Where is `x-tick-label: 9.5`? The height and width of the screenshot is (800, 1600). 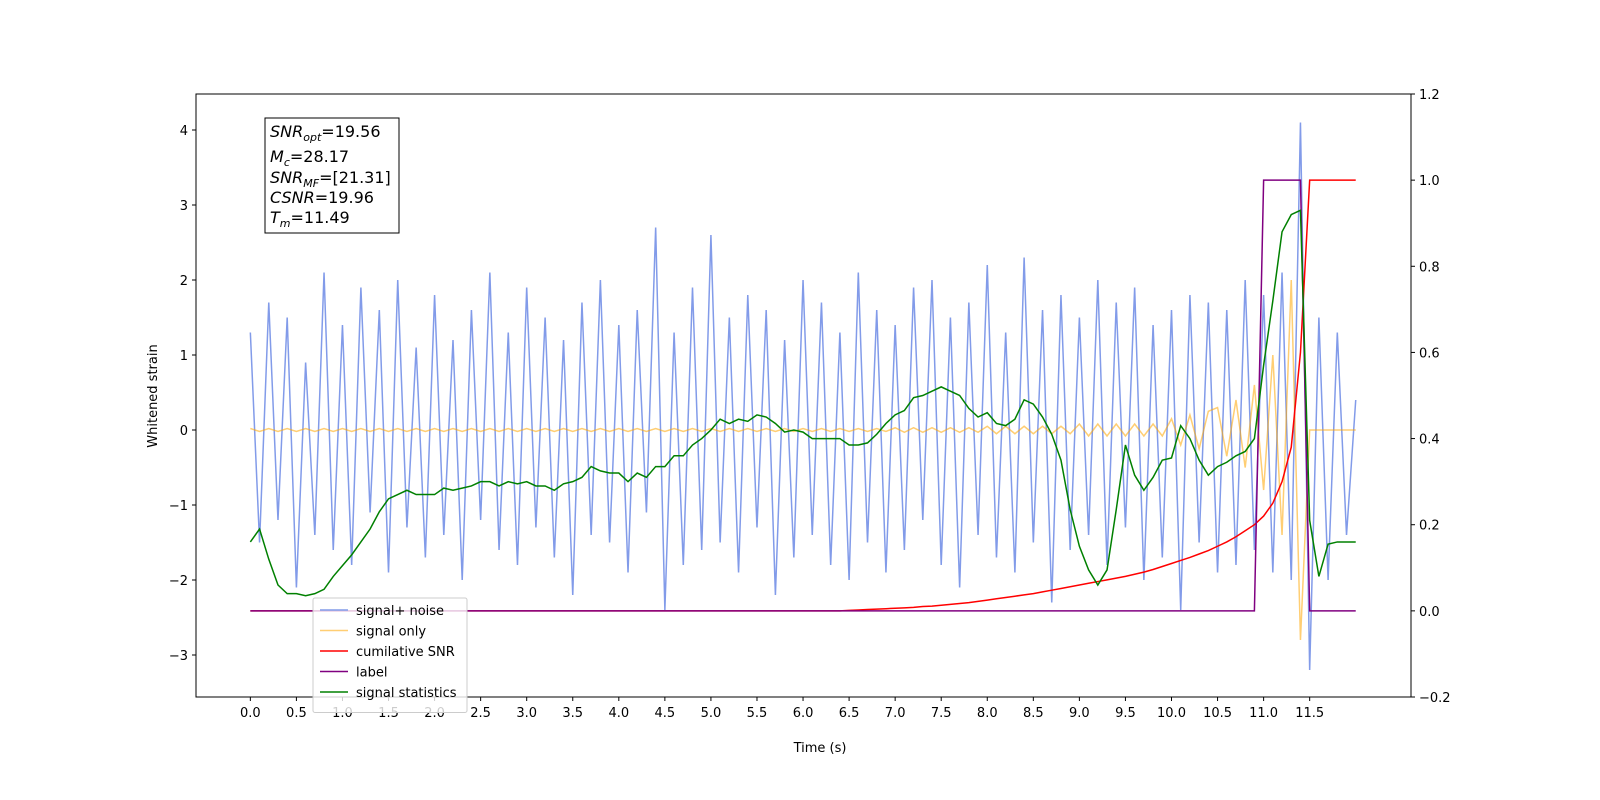 x-tick-label: 9.5 is located at coordinates (1125, 713).